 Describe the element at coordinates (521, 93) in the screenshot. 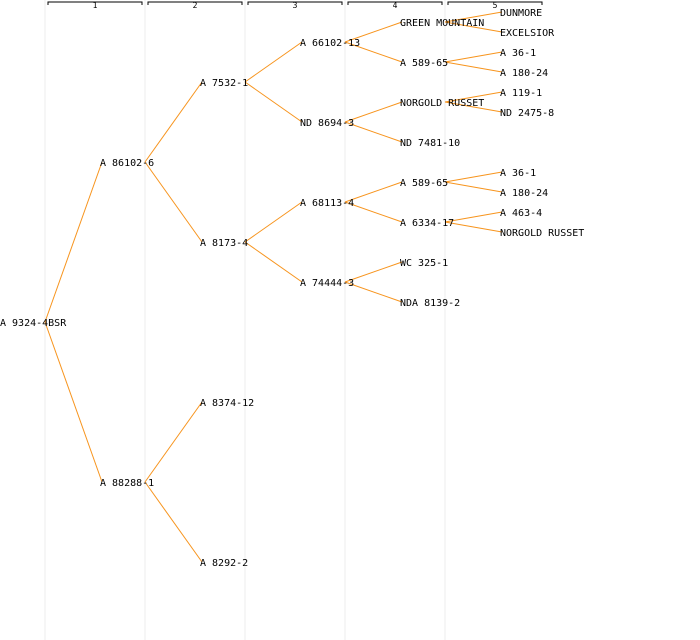

I see `tree-node-label: A 119-1` at that location.